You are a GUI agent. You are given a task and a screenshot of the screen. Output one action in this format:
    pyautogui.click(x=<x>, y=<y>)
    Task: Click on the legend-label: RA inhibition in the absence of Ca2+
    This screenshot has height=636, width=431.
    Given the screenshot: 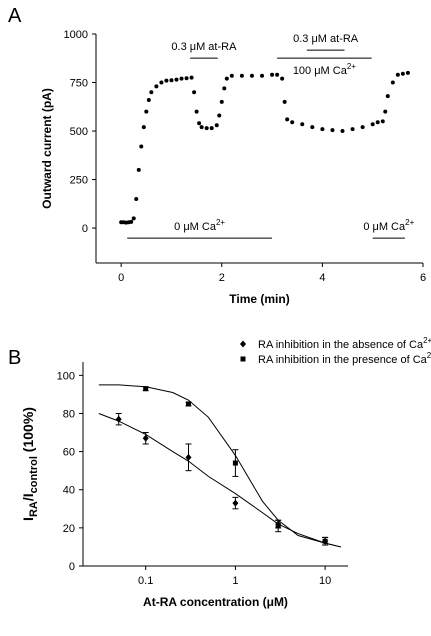 What is the action you would take?
    pyautogui.click(x=344, y=343)
    